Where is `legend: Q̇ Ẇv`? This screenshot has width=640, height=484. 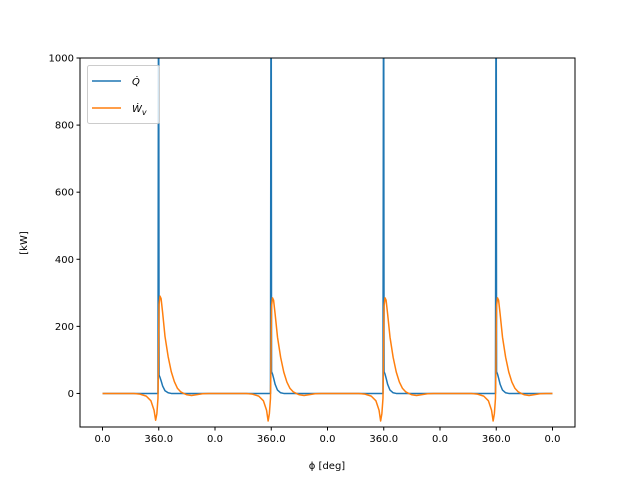 legend: Q̇ Ẇv is located at coordinates (123, 94).